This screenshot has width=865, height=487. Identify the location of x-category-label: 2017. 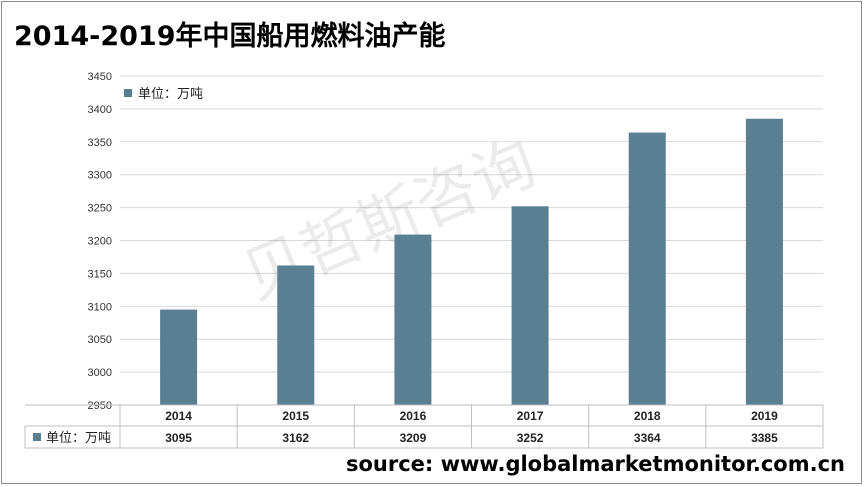
(530, 416).